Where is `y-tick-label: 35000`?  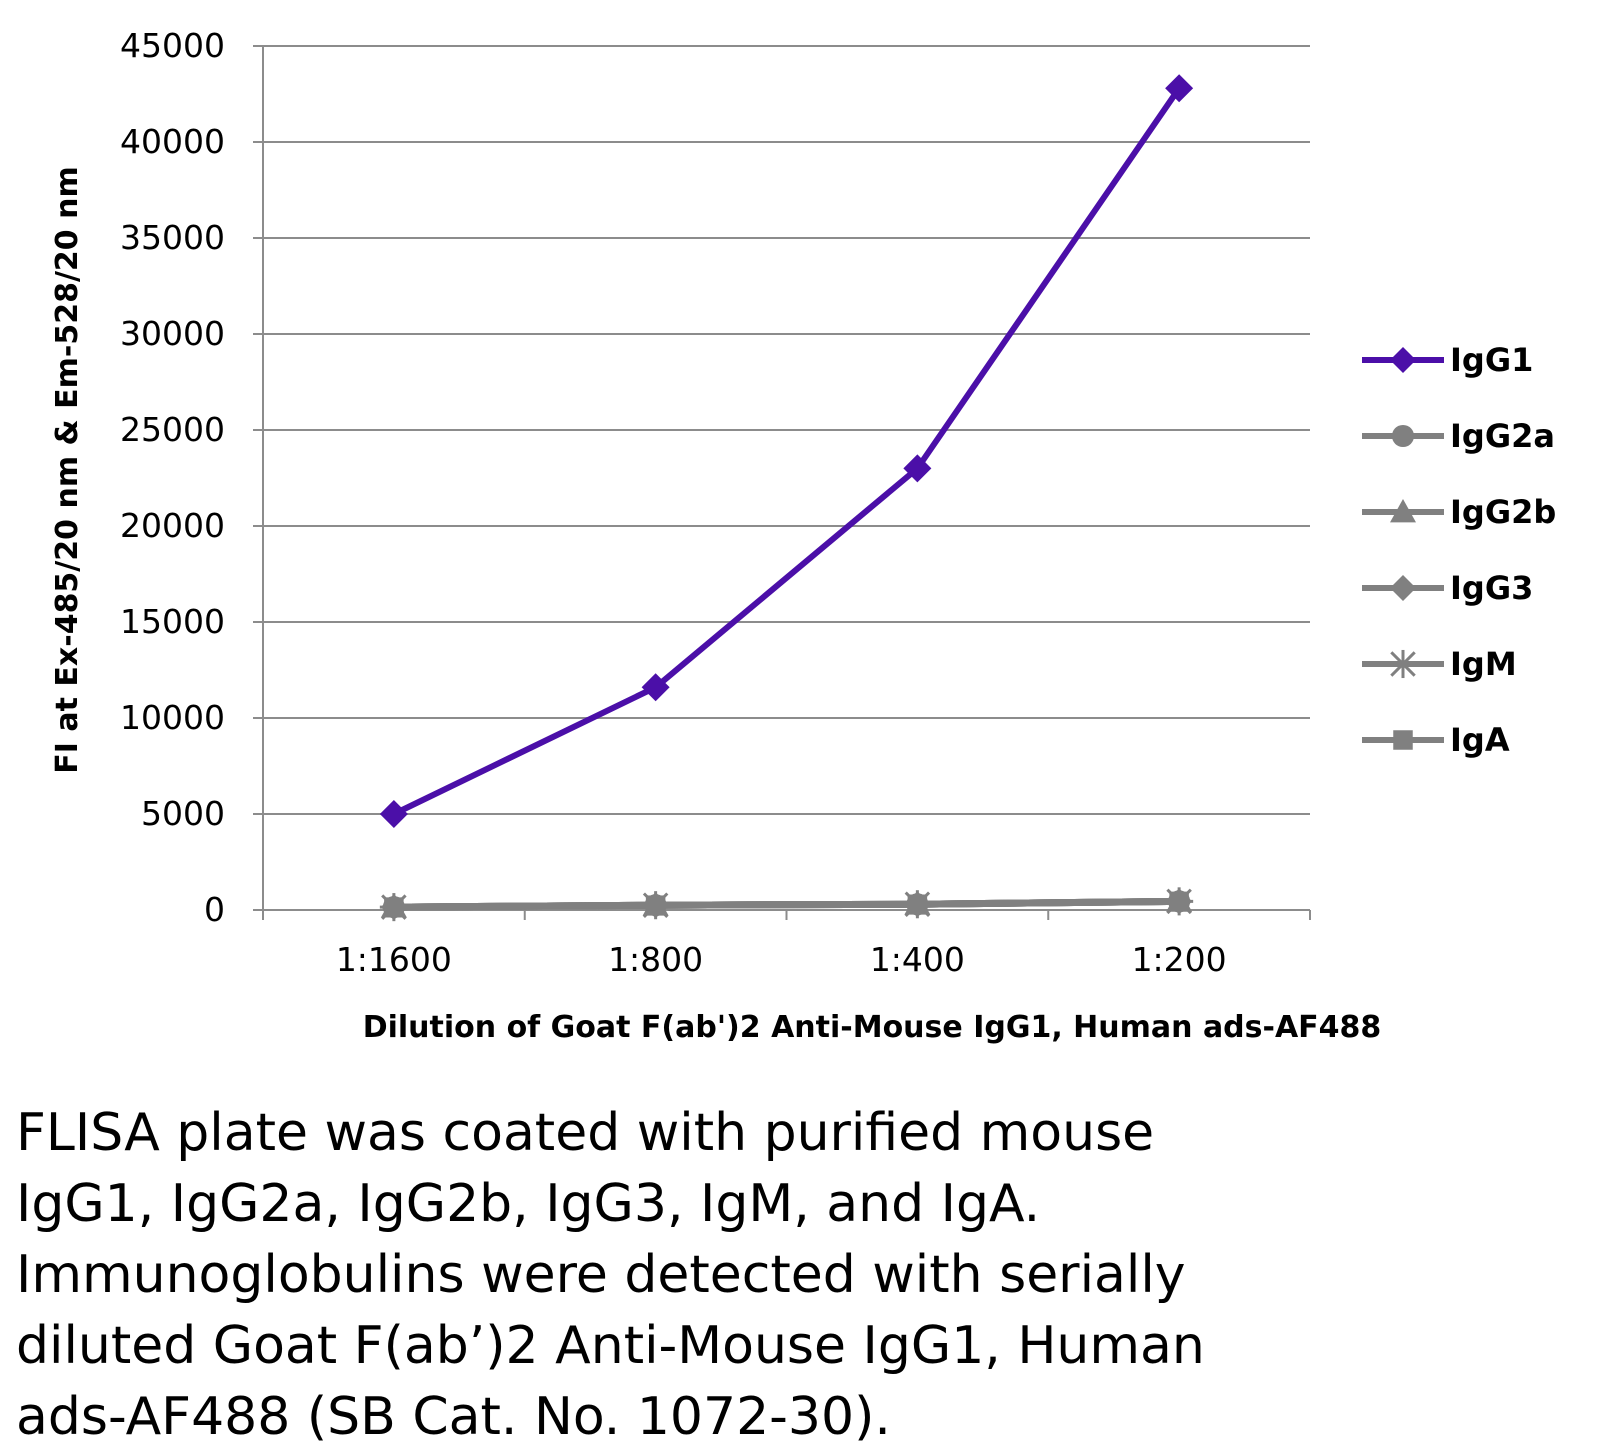
y-tick-label: 35000 is located at coordinates (172, 237).